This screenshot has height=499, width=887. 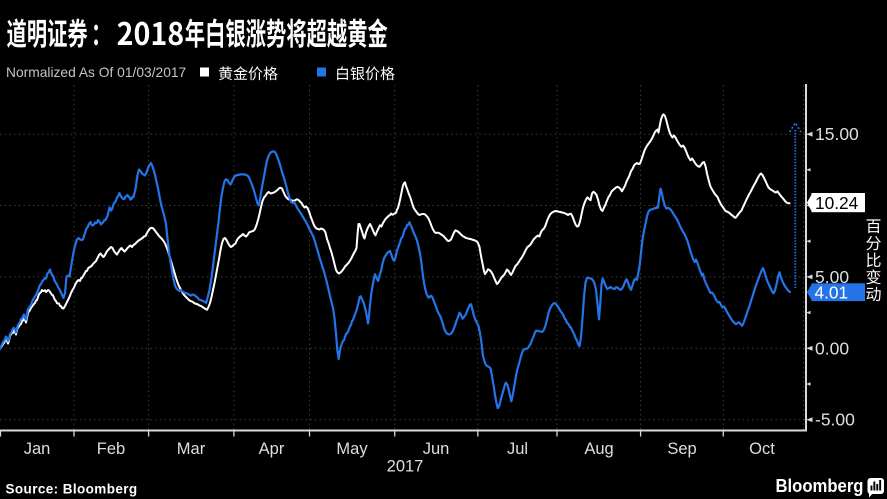 What do you see at coordinates (517, 449) in the screenshot?
I see `svg-text: Jul` at bounding box center [517, 449].